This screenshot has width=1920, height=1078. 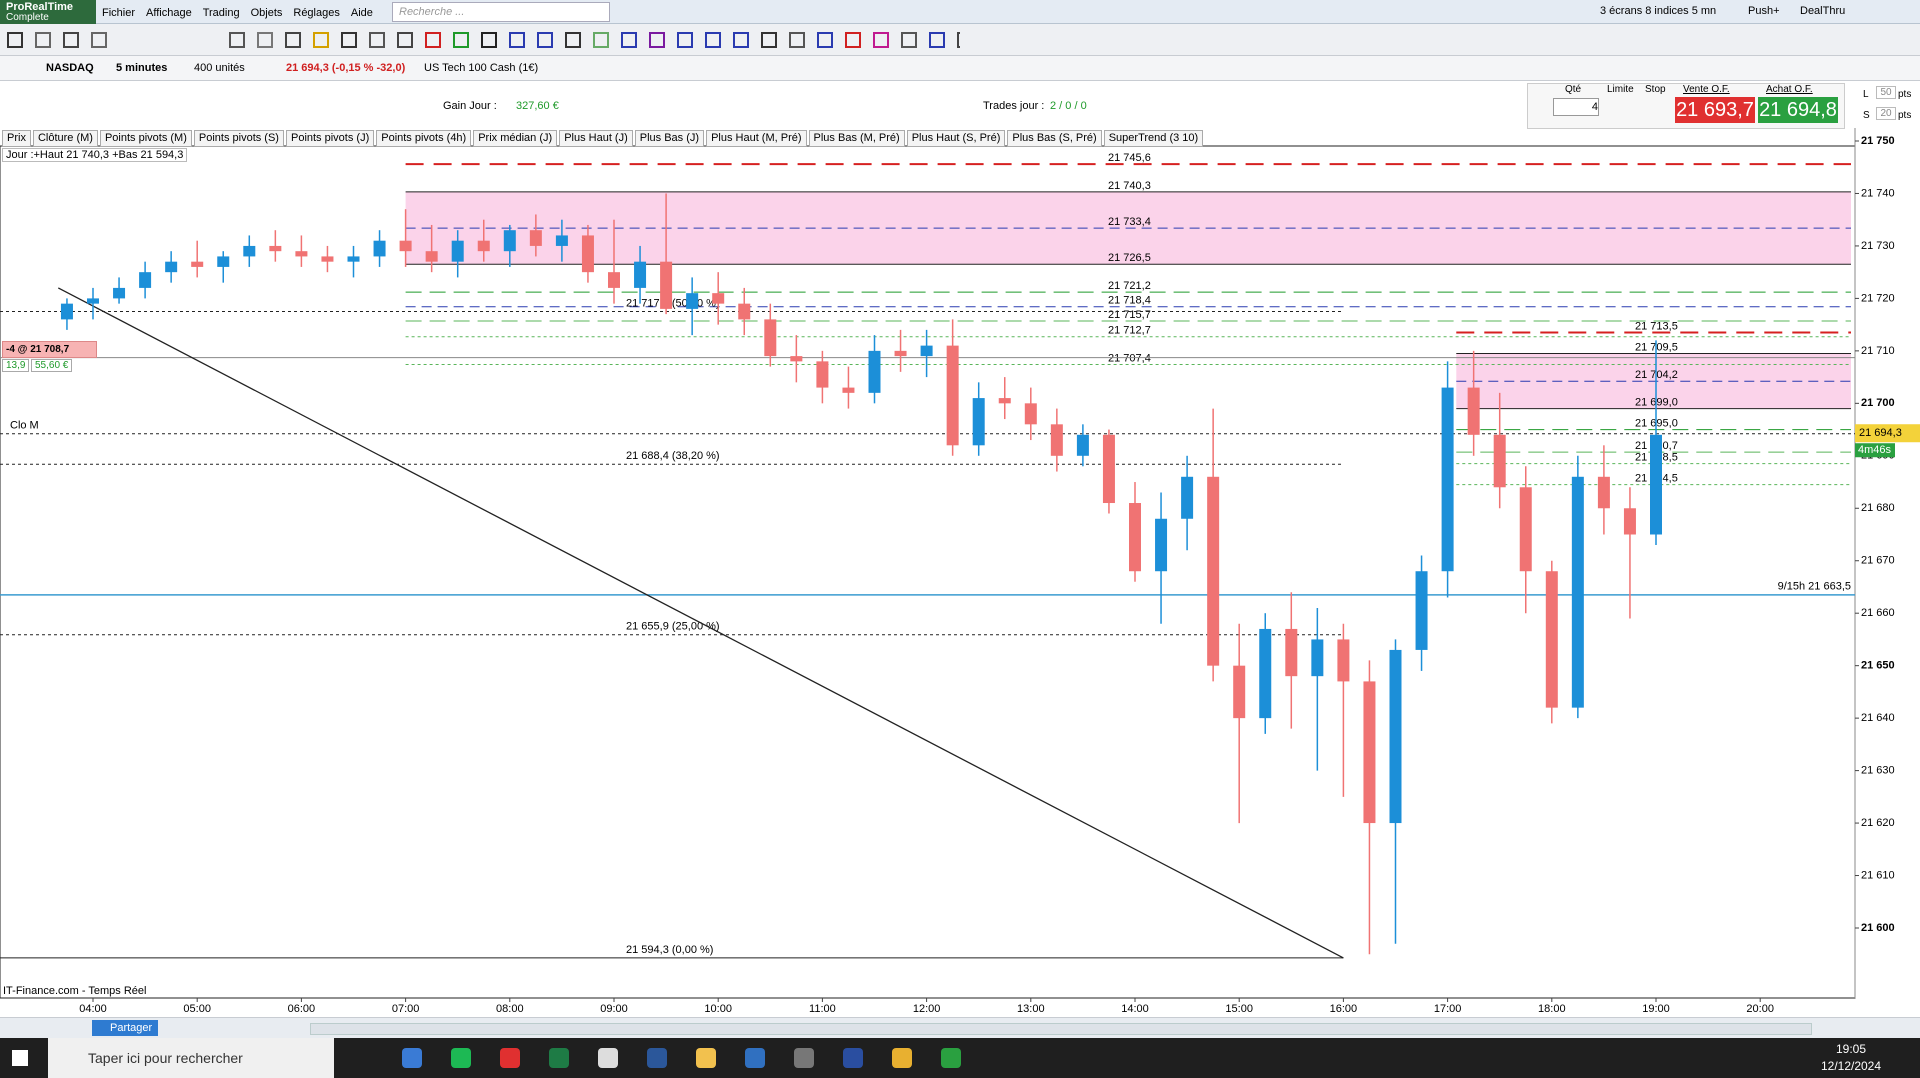 What do you see at coordinates (20, 1058) in the screenshot?
I see `start-button` at bounding box center [20, 1058].